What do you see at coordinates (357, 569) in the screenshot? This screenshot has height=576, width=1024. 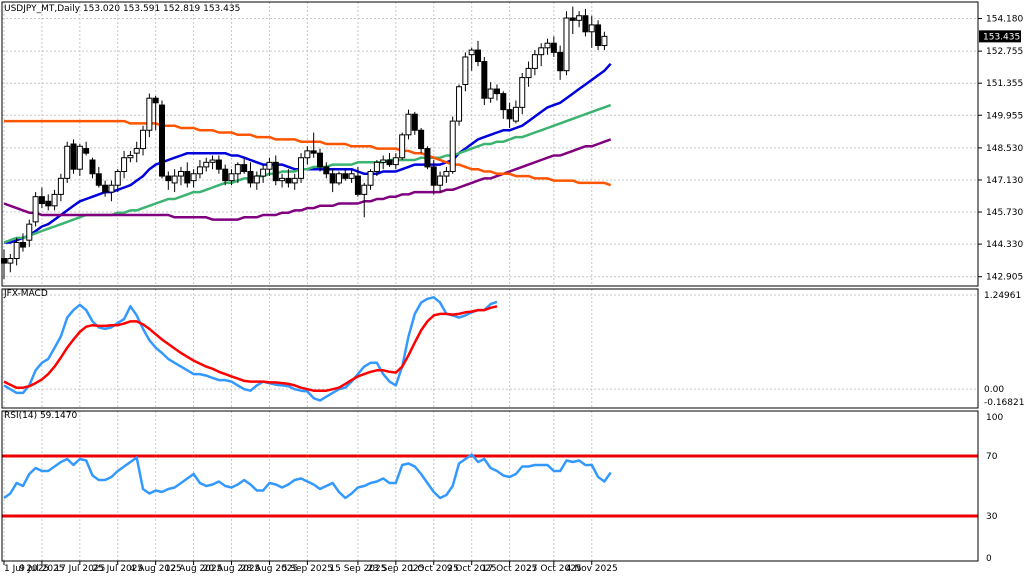 I see `x-tick-label-9: 15 Sep 2025` at bounding box center [357, 569].